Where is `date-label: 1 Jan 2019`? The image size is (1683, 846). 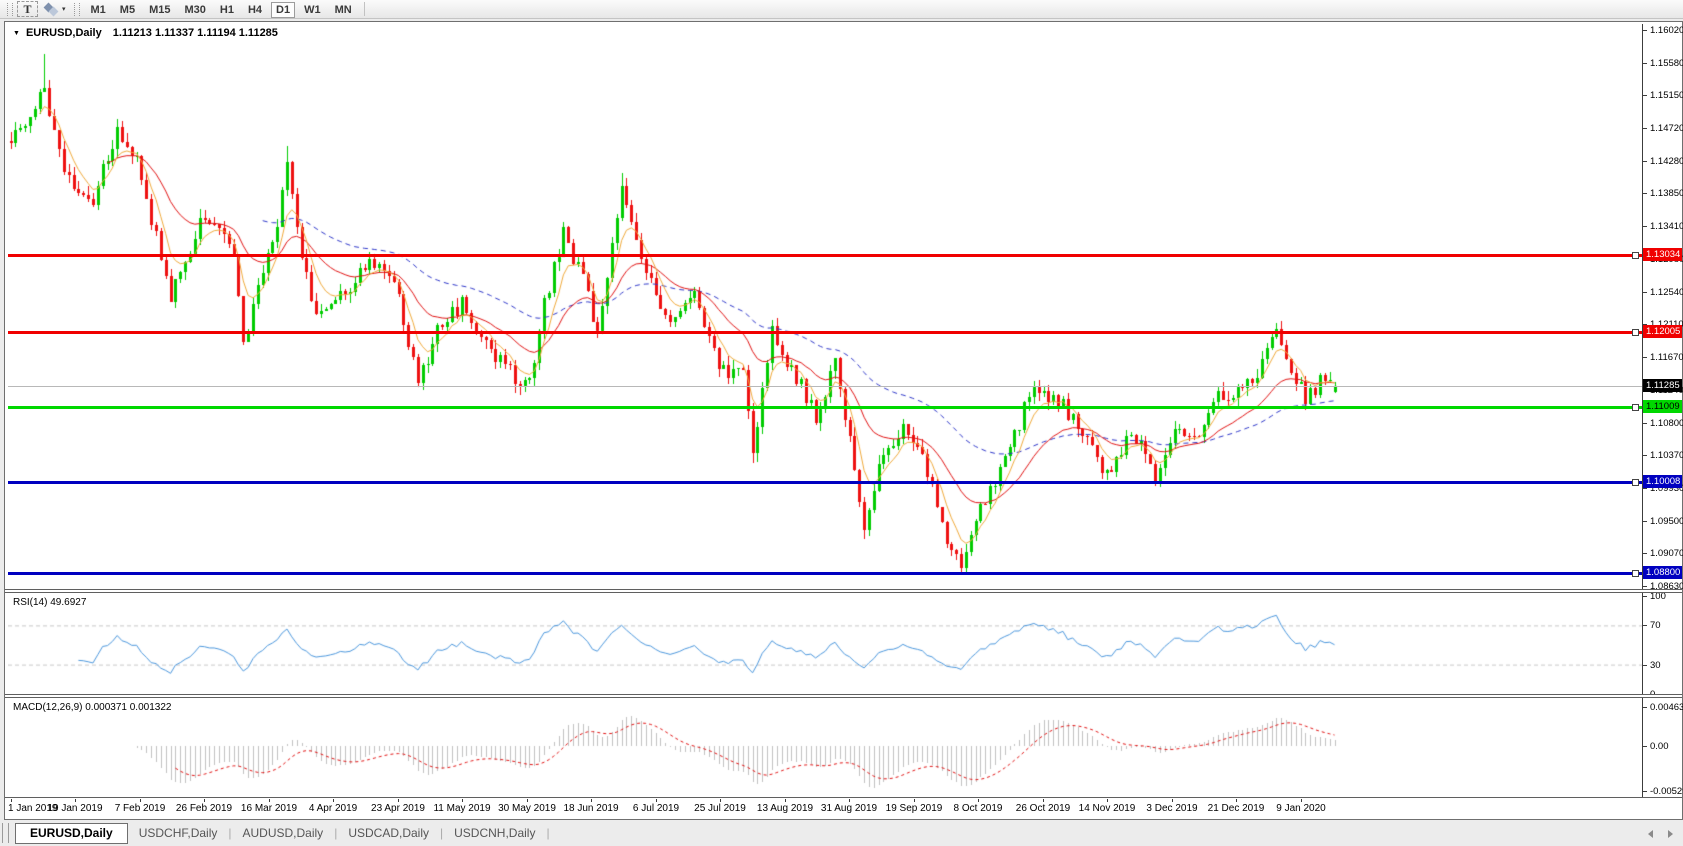 date-label: 1 Jan 2019 is located at coordinates (33, 808).